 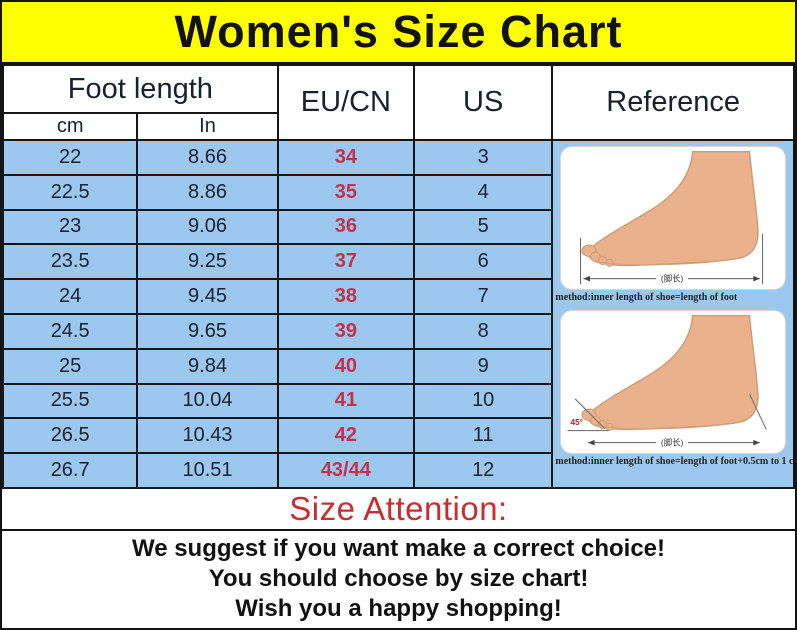 What do you see at coordinates (70, 157) in the screenshot?
I see `cell-cm: 22` at bounding box center [70, 157].